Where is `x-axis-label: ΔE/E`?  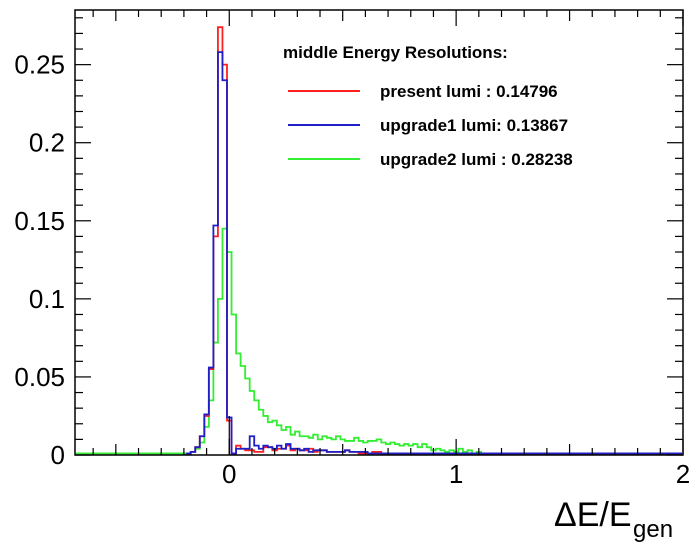
x-axis-label: ΔE/E is located at coordinates (593, 515).